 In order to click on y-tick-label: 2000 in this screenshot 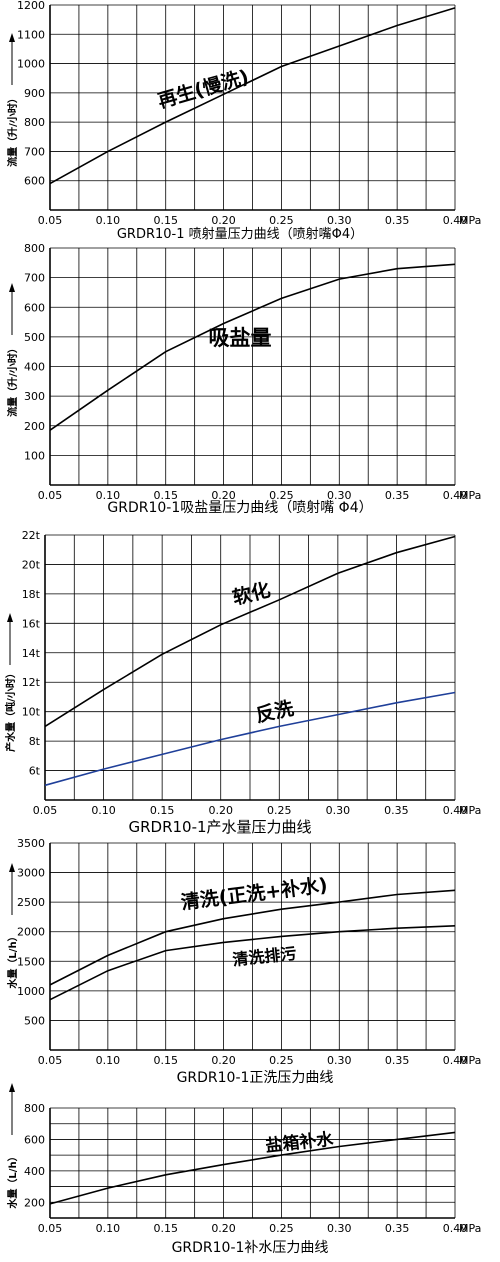, I will do `click(31, 932)`.